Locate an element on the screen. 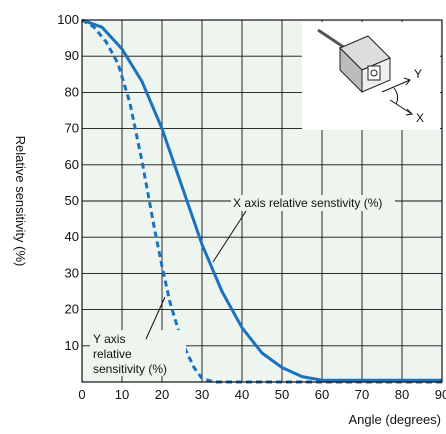  x-tick-label: 30 is located at coordinates (202, 394).